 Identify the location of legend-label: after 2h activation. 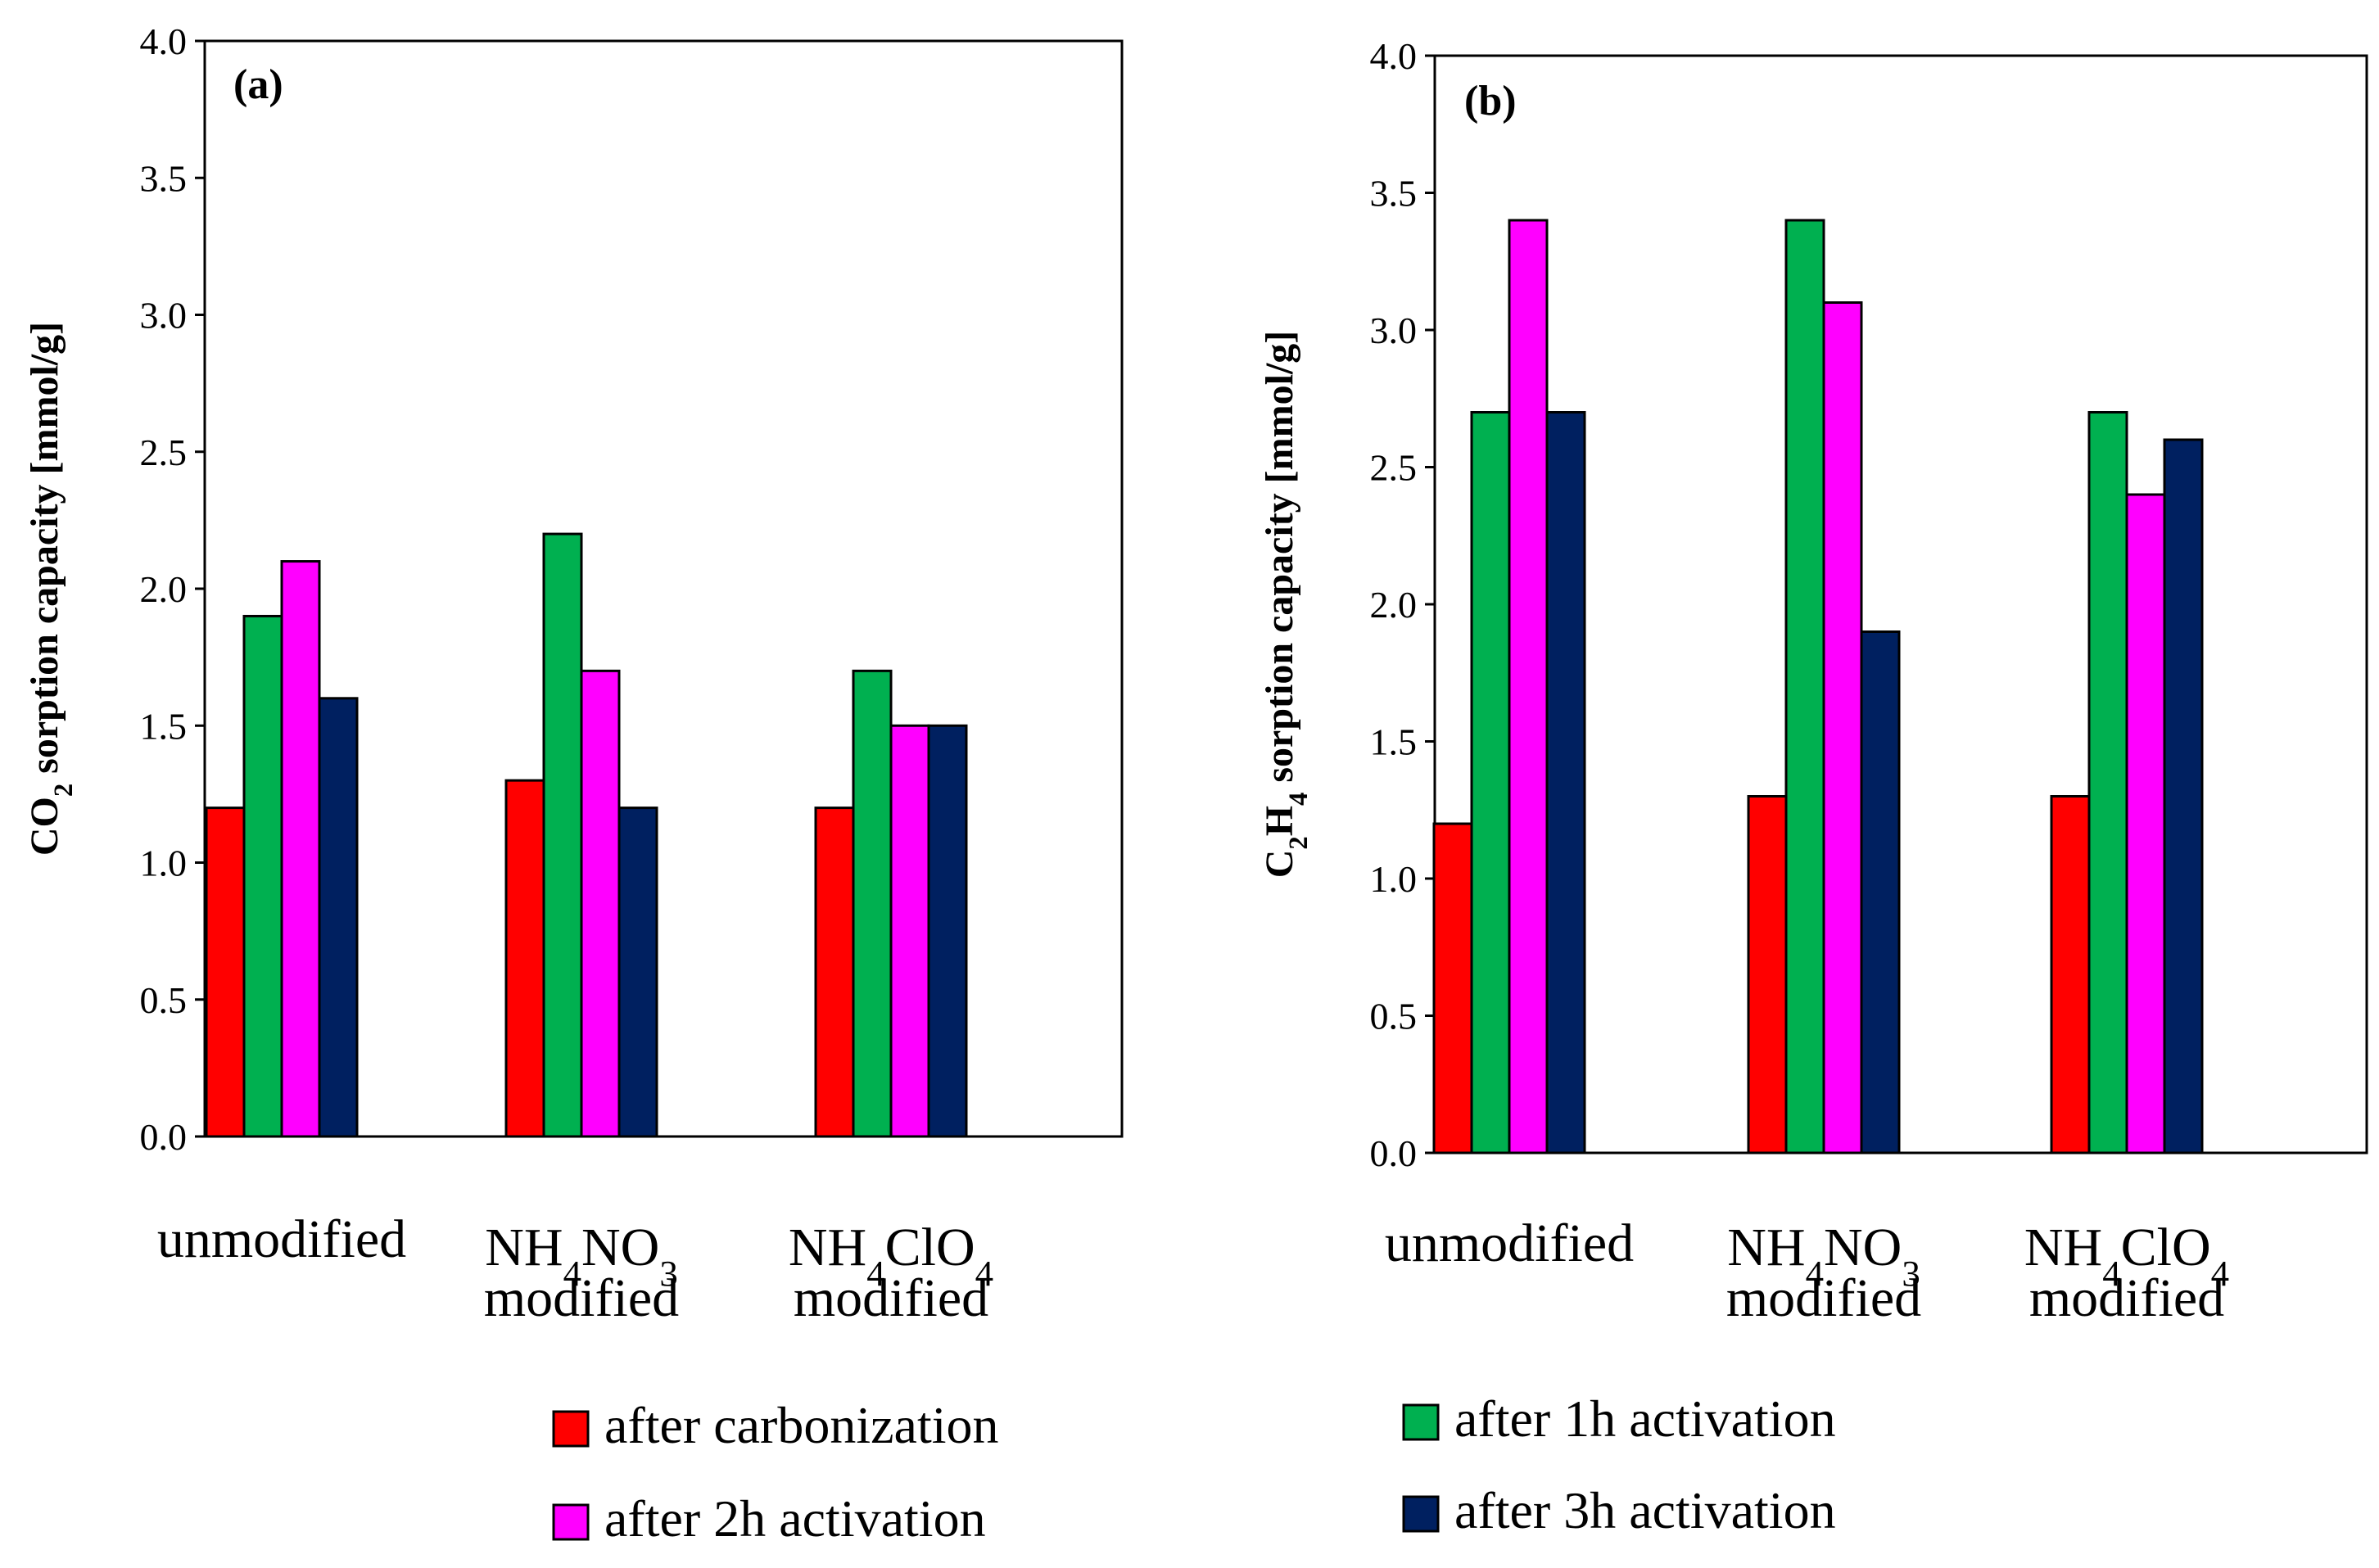
(795, 1519).